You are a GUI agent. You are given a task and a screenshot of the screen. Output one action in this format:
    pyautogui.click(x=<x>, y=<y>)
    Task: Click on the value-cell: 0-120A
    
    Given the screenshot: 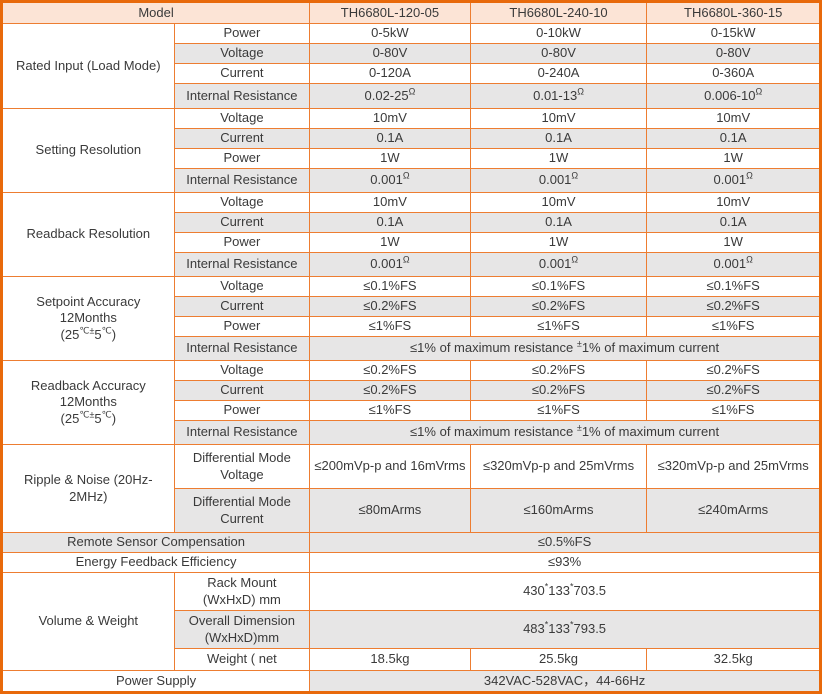 What is the action you would take?
    pyautogui.click(x=390, y=73)
    